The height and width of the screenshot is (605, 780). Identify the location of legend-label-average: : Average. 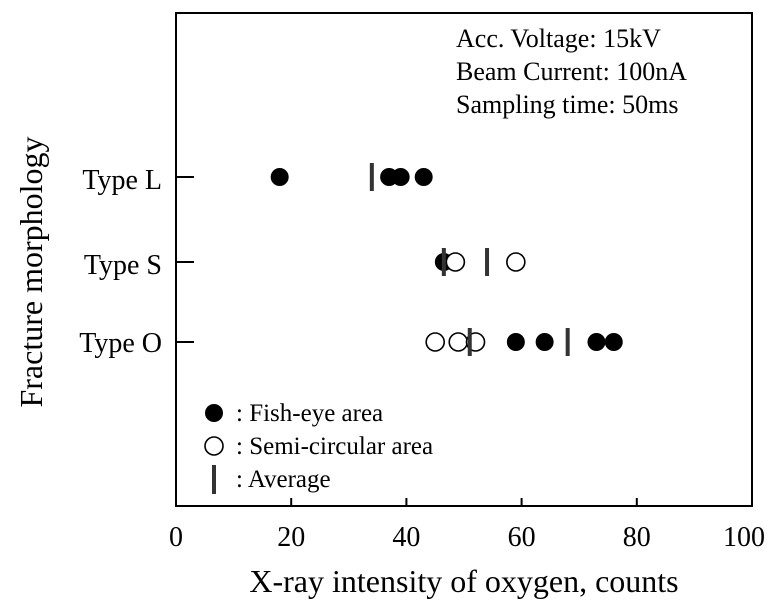
(283, 479).